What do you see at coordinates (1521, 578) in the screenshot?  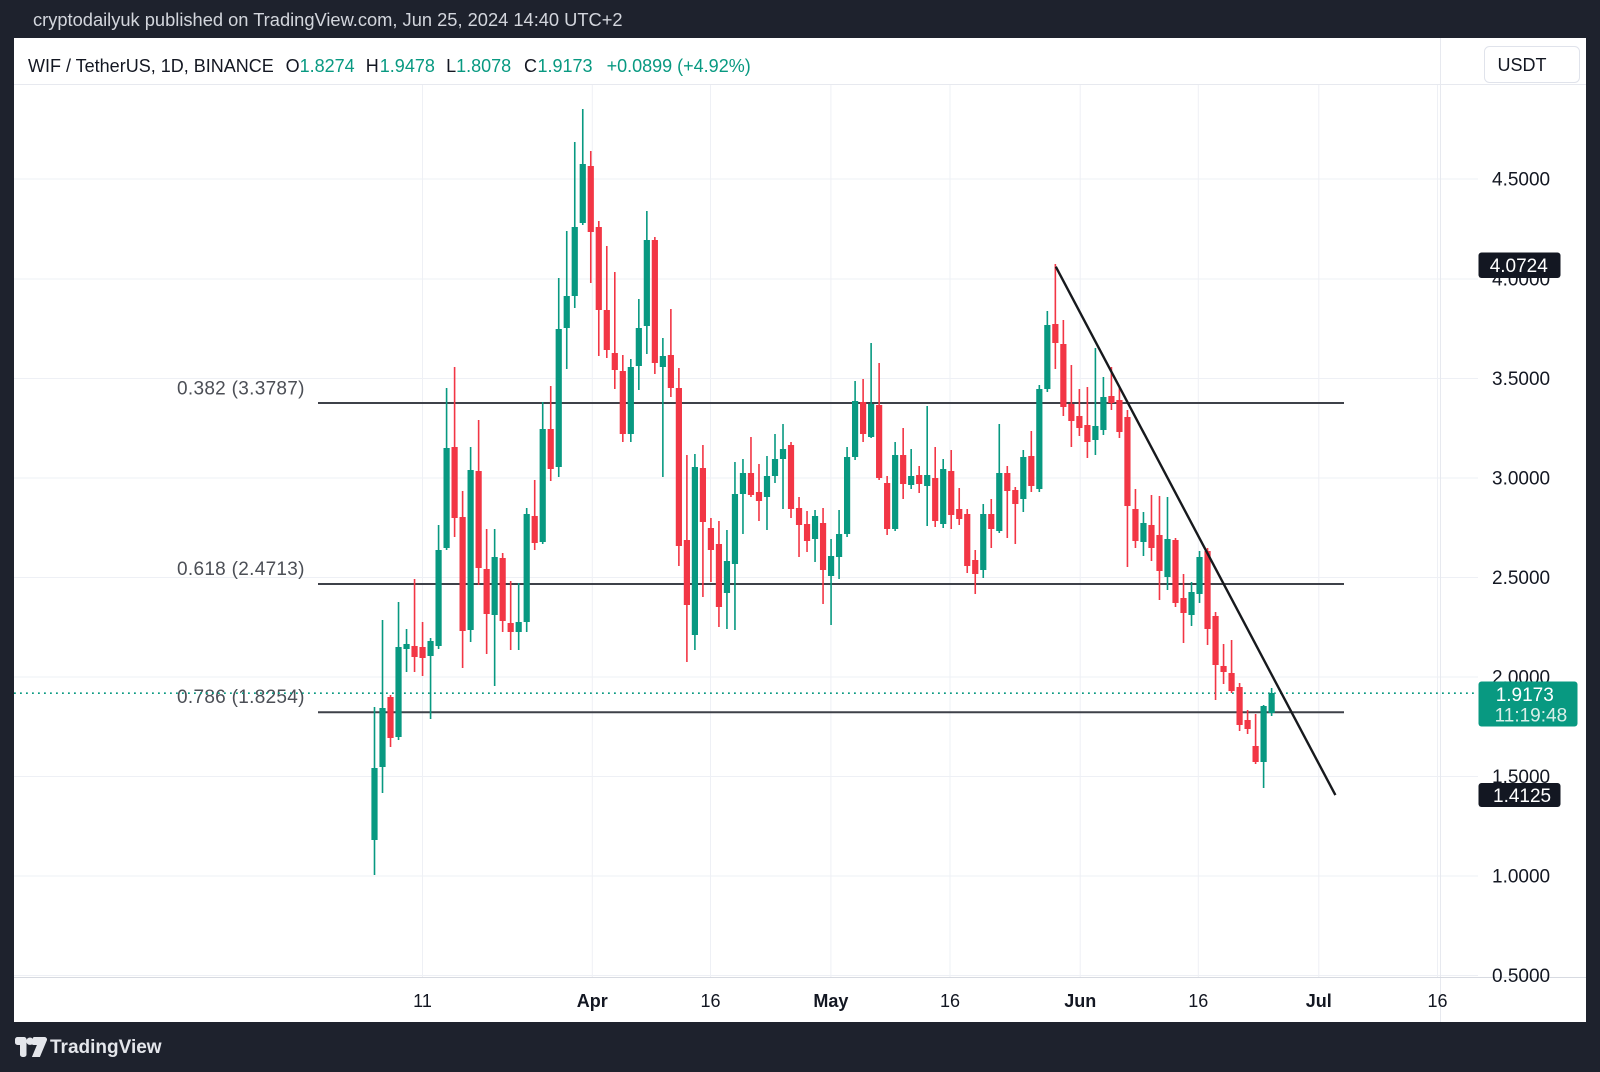 I see `svg-text: 2.5000` at bounding box center [1521, 578].